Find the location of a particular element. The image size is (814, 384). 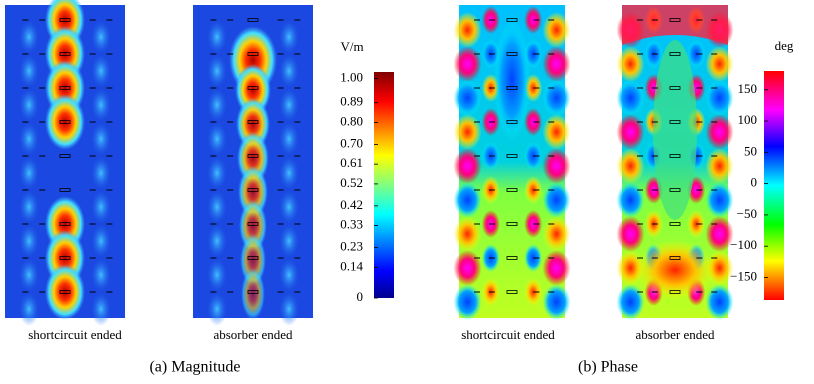

colorbar-tick-label: −100 is located at coordinates (743, 244).